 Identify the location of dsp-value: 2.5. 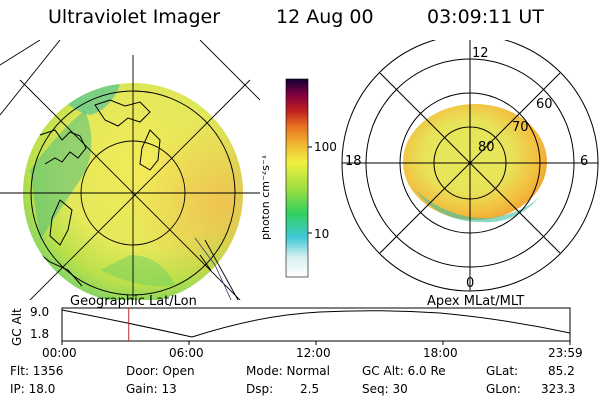
(310, 389).